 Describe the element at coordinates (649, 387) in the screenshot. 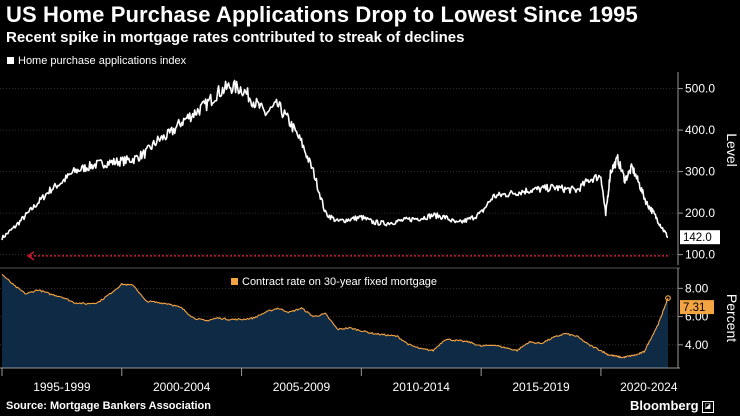

I see `x-tick-label: 2020-2024` at that location.